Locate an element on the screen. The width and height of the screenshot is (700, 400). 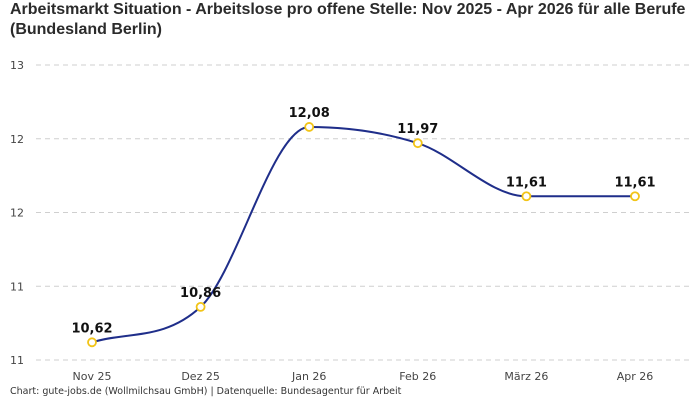
y-axis-ticks: 11 11 12 12 13 is located at coordinates (17, 213).